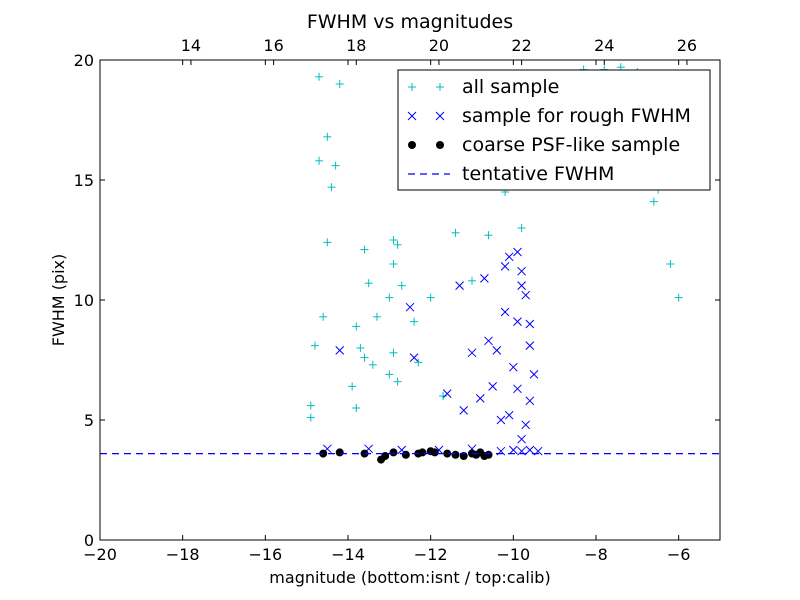 Image resolution: width=800 pixels, height=600 pixels. What do you see at coordinates (100, 554) in the screenshot?
I see `x-tick-label-0: −20` at bounding box center [100, 554].